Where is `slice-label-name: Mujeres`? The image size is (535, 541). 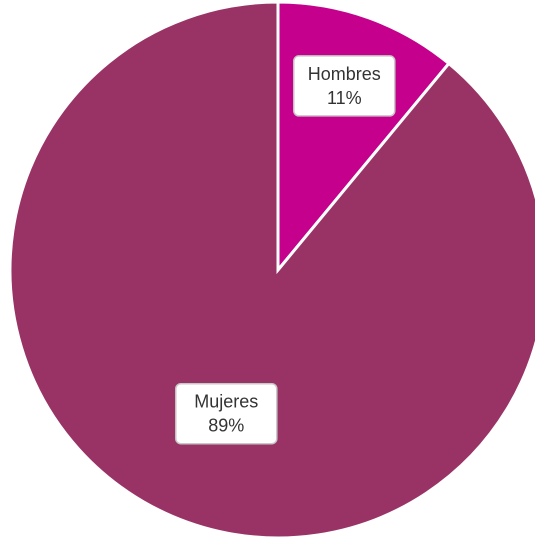 slice-label-name: Mujeres is located at coordinates (226, 402).